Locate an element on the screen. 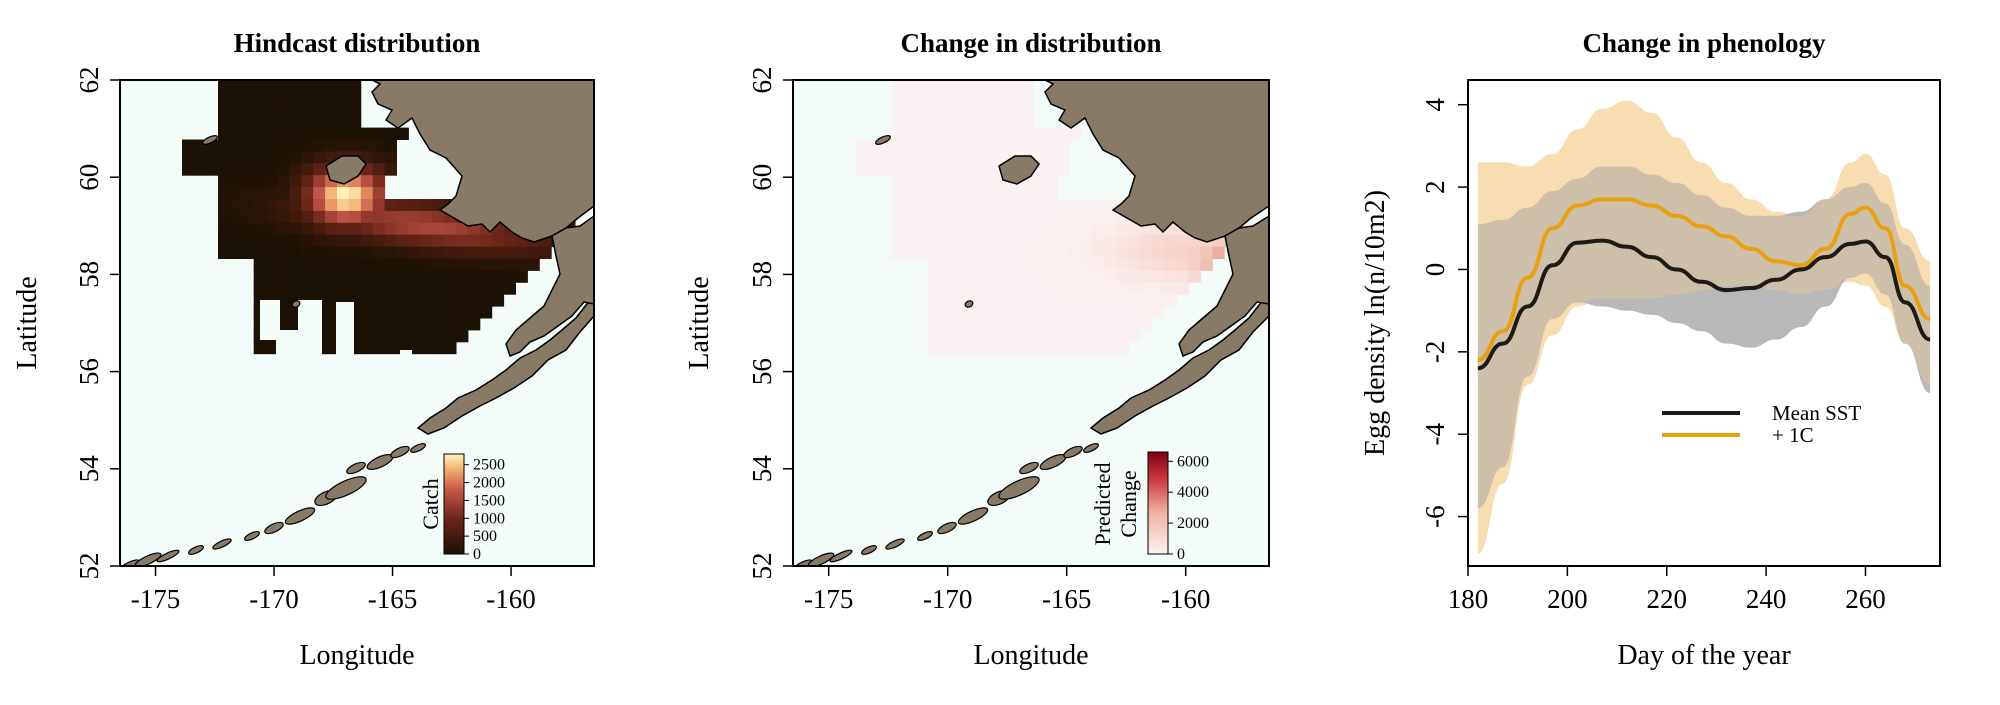 Image resolution: width=2000 pixels, height=705 pixels. panel1-land is located at coordinates (459, 257).